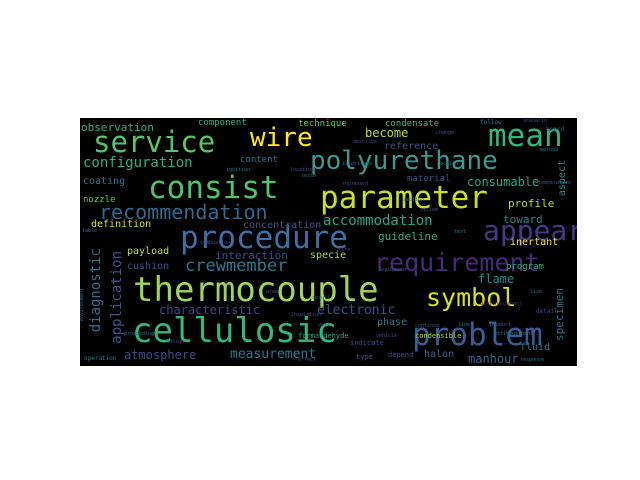 Image resolution: width=640 pixels, height=480 pixels. I want to click on word-measurement: measurement, so click(273, 354).